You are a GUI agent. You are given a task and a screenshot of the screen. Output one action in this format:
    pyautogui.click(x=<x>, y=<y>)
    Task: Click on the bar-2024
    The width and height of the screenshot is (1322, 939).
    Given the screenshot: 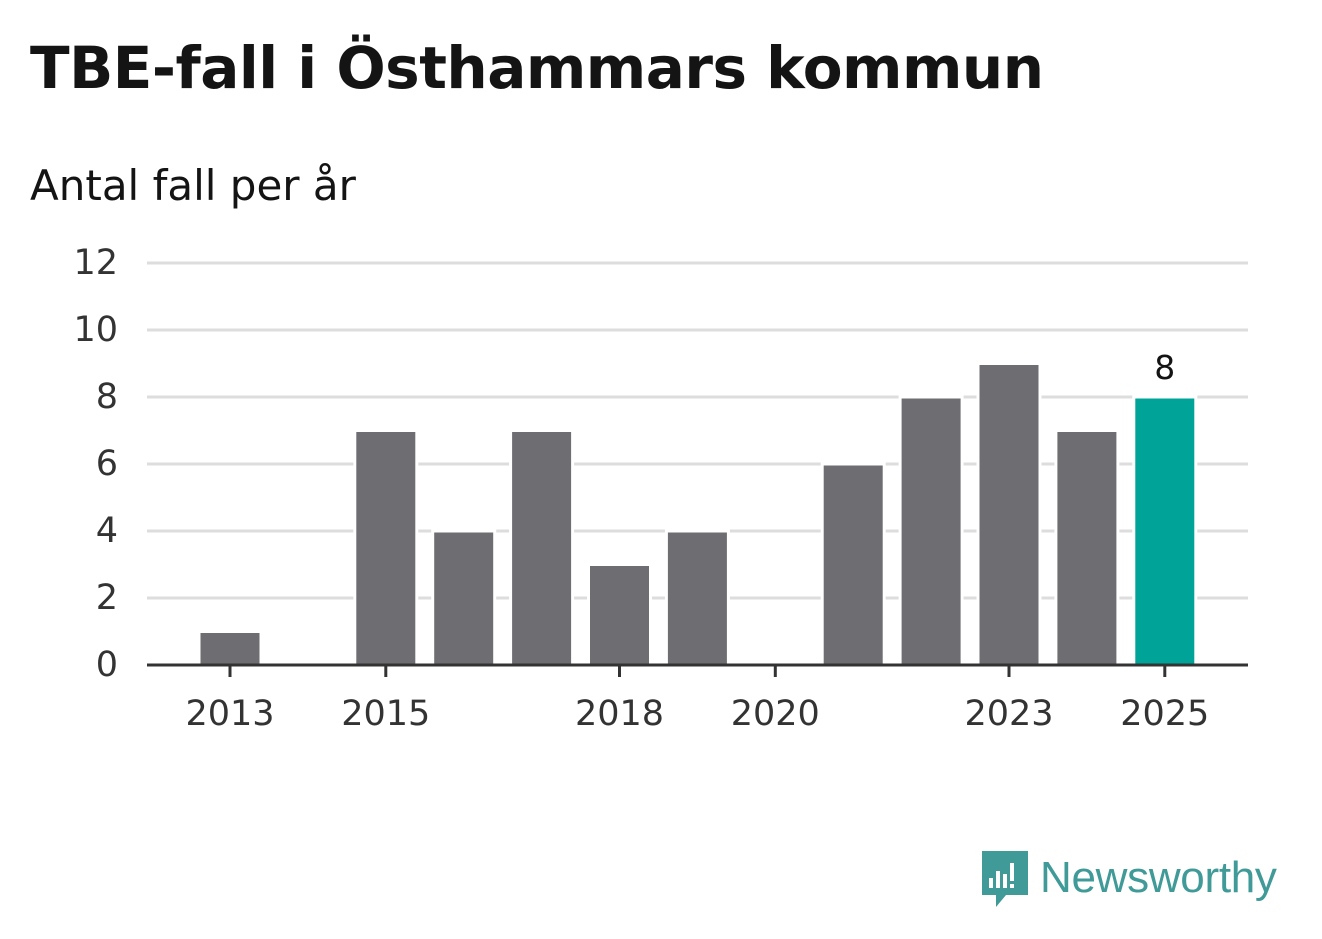 What is the action you would take?
    pyautogui.click(x=1087, y=548)
    